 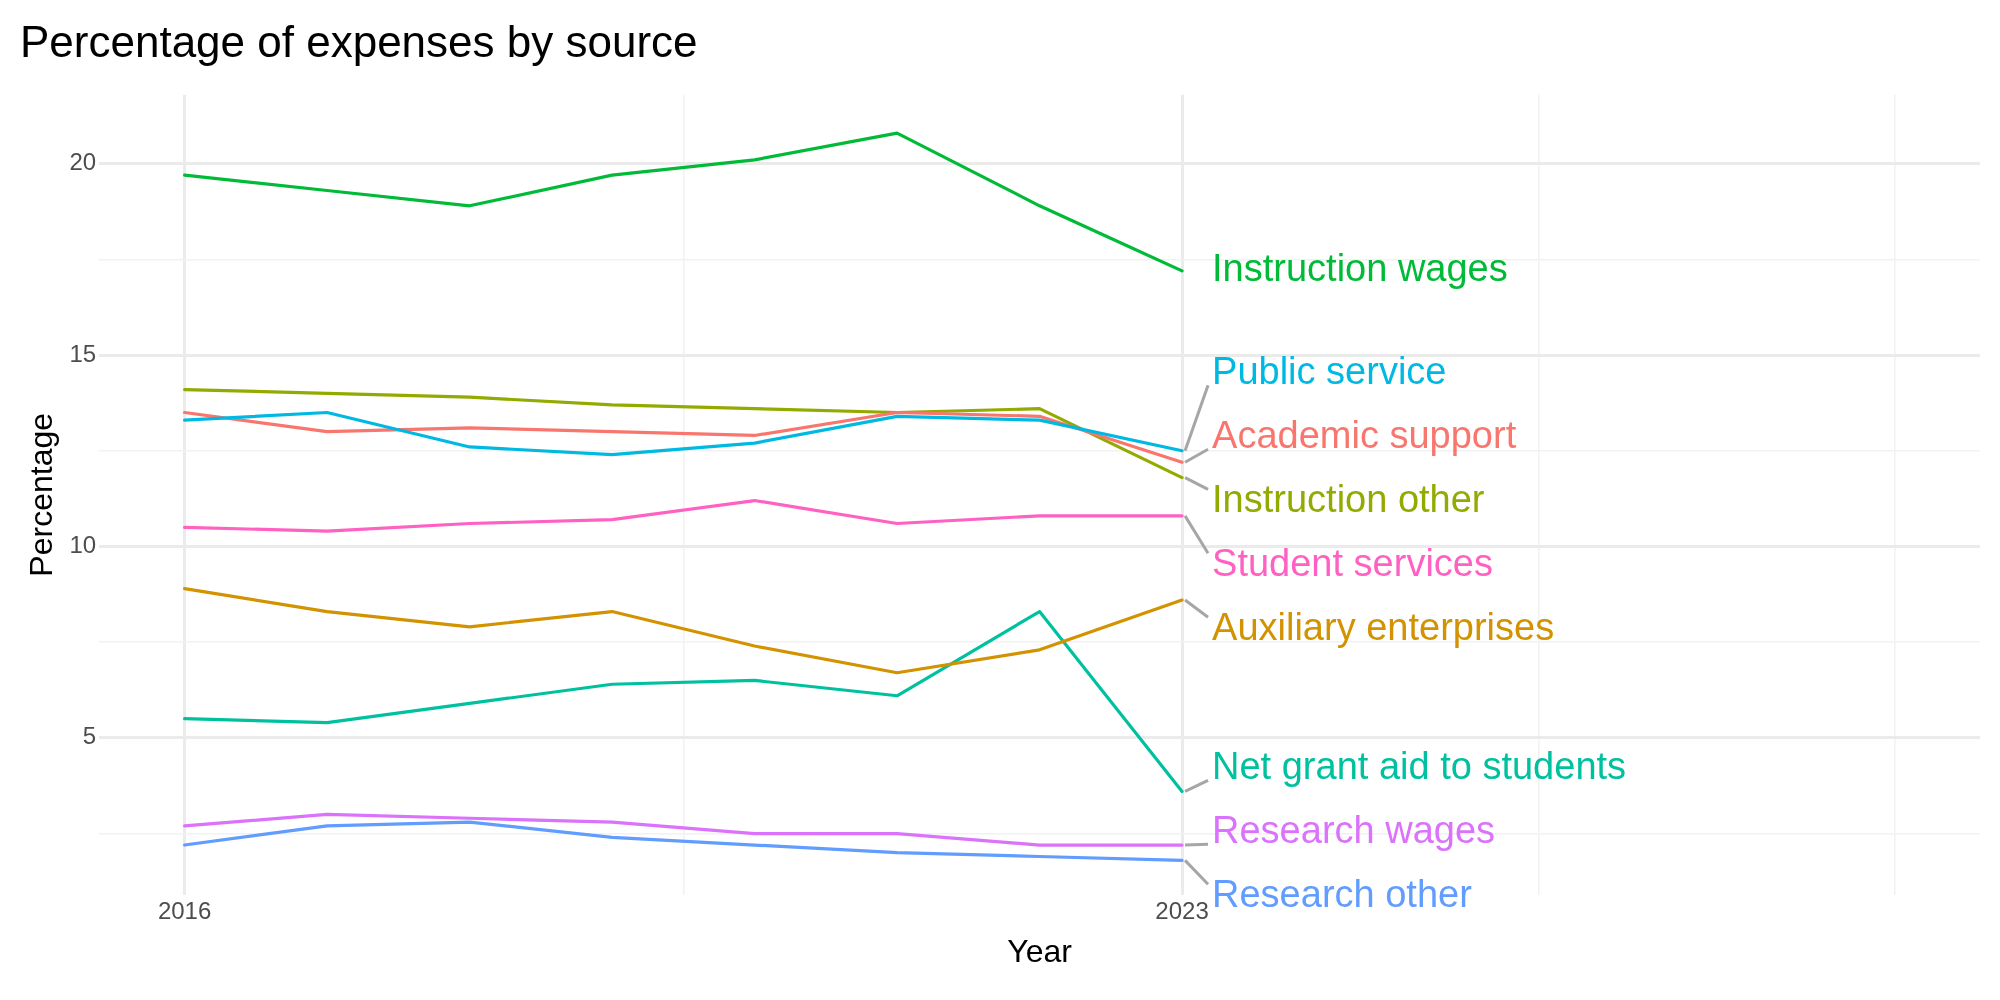 What do you see at coordinates (89, 736) in the screenshot?
I see `y-tick-label: 5` at bounding box center [89, 736].